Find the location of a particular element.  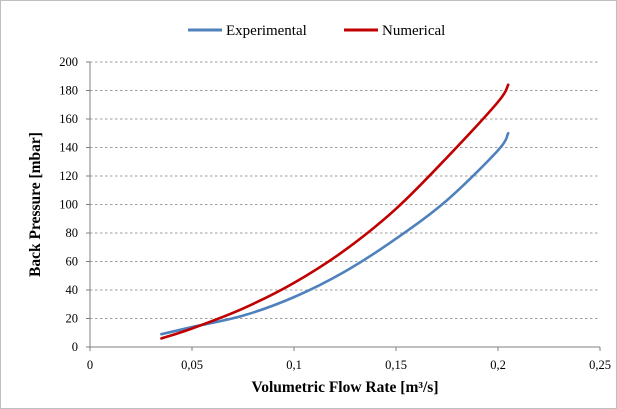

y-tick-label: 200 is located at coordinates (68, 62).